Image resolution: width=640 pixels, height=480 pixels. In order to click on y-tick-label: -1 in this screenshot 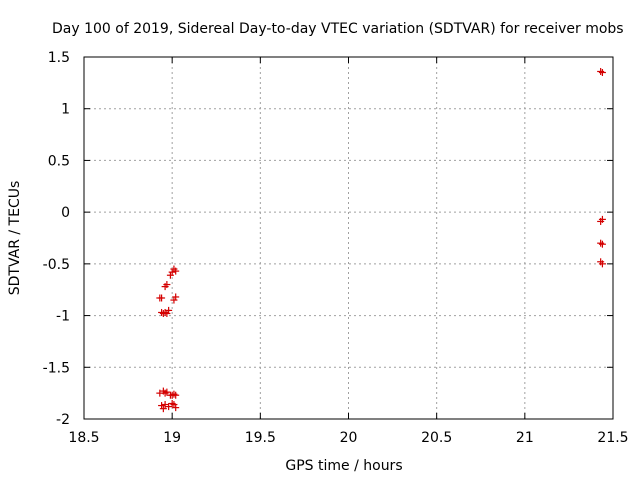, I will do `click(63, 317)`.